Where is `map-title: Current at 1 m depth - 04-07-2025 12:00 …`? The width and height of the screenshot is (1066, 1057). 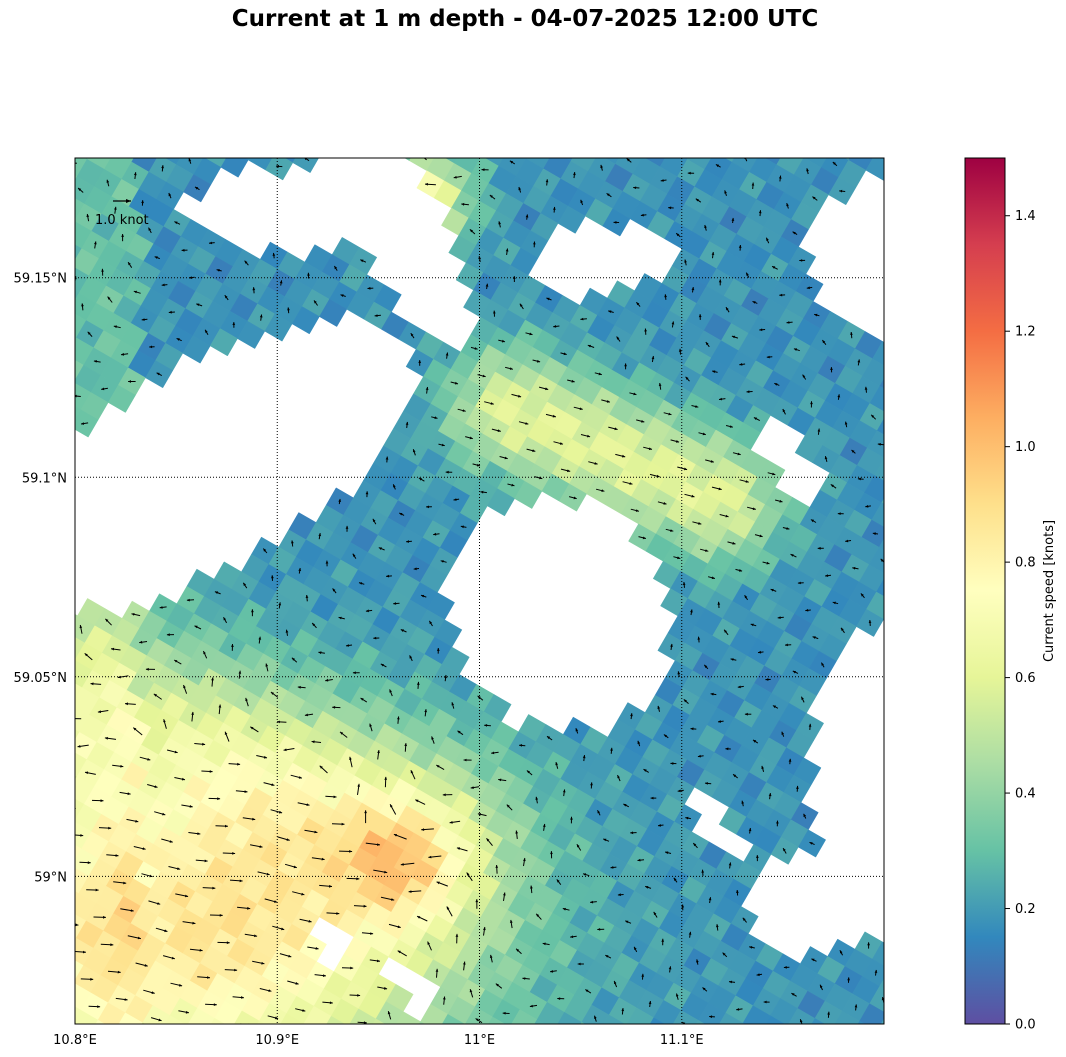
map-title: Current at 1 m depth - 04-07-2025 12:00 … is located at coordinates (525, 19).